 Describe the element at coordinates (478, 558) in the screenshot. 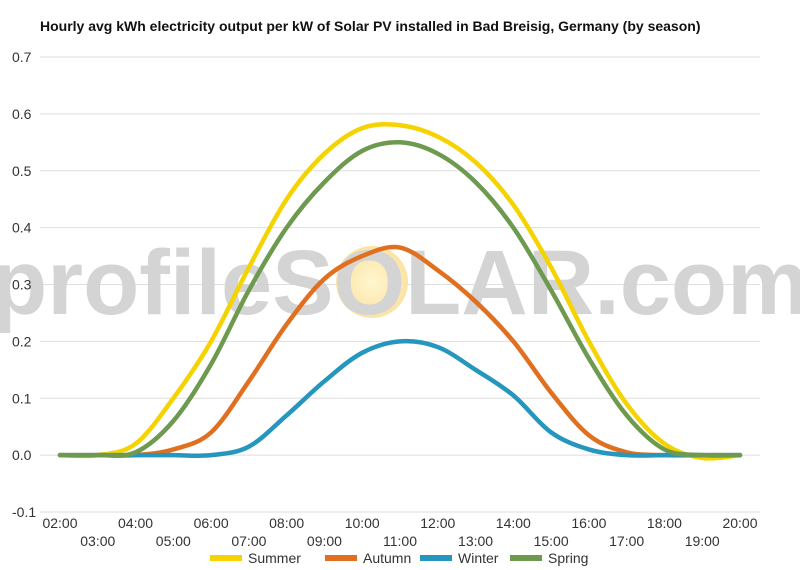

I see `legend-label-winter: Winter` at that location.